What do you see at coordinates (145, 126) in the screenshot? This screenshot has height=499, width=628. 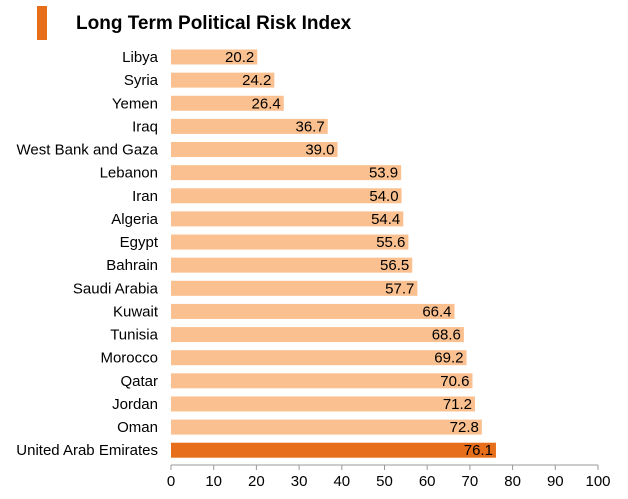 I see `category-label: Iraq` at bounding box center [145, 126].